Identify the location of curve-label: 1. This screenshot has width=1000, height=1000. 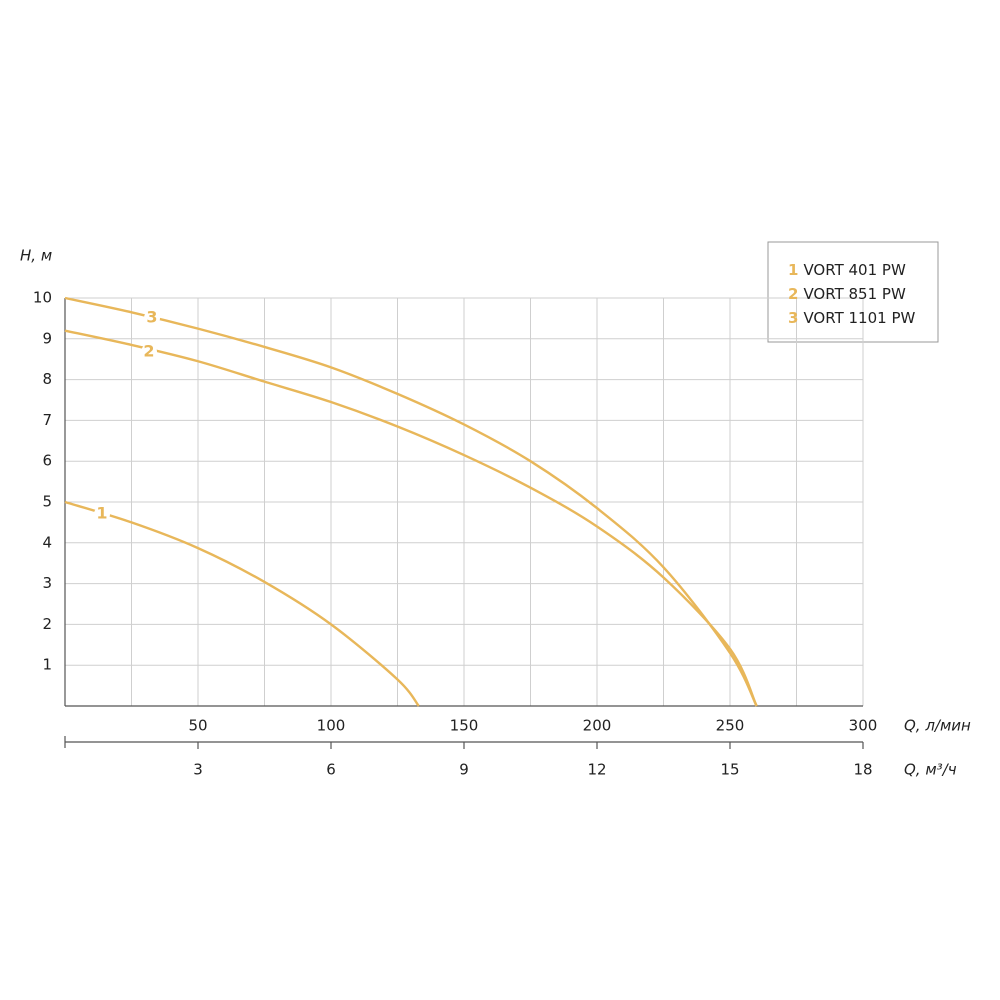
(101, 513).